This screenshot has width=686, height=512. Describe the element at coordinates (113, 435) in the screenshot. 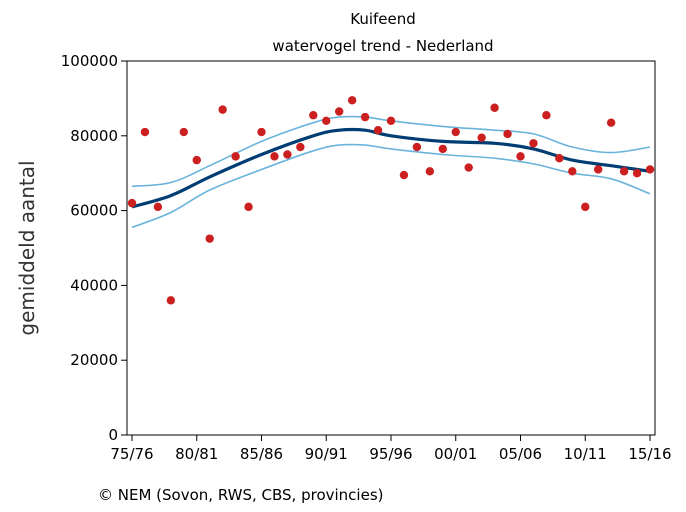

I see `y-tick-label: 0` at that location.